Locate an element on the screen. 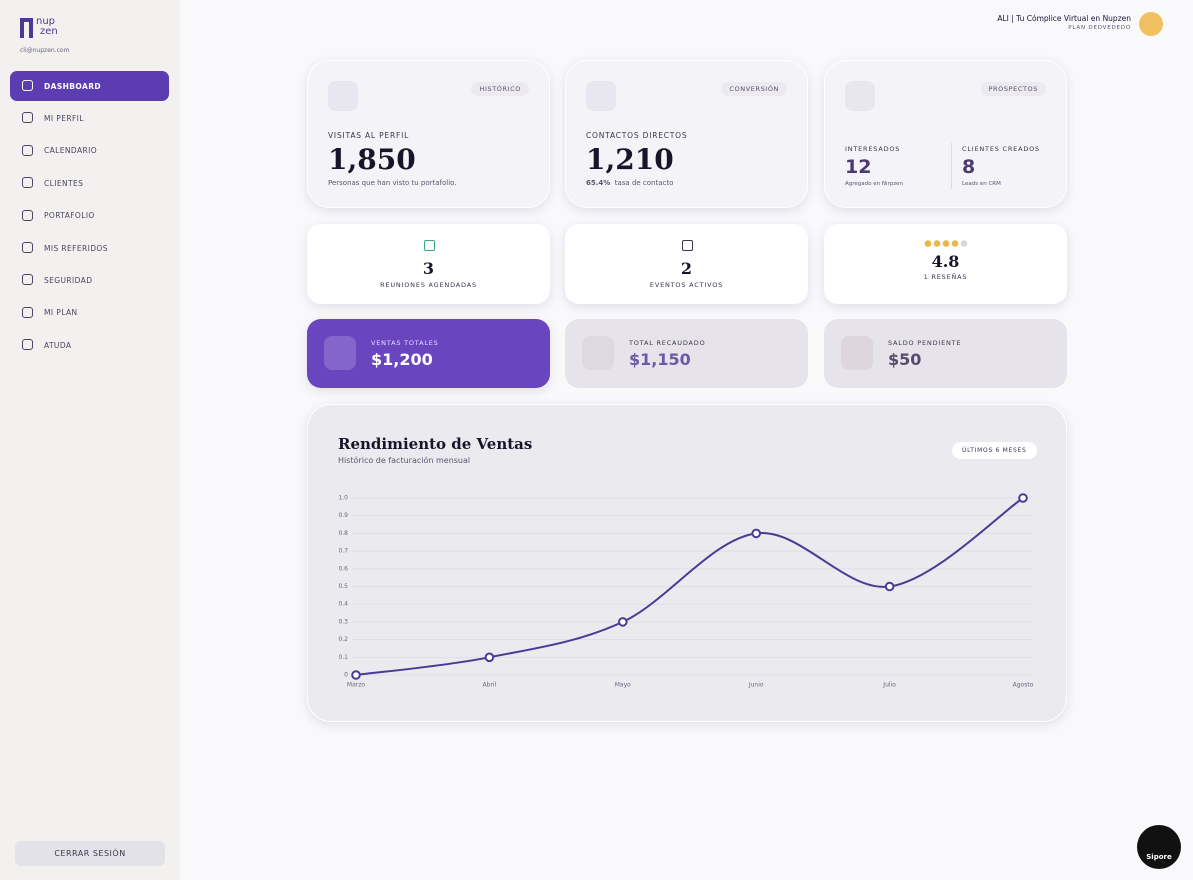 The image size is (1193, 880). y-tick-label: 0.4 is located at coordinates (343, 604).